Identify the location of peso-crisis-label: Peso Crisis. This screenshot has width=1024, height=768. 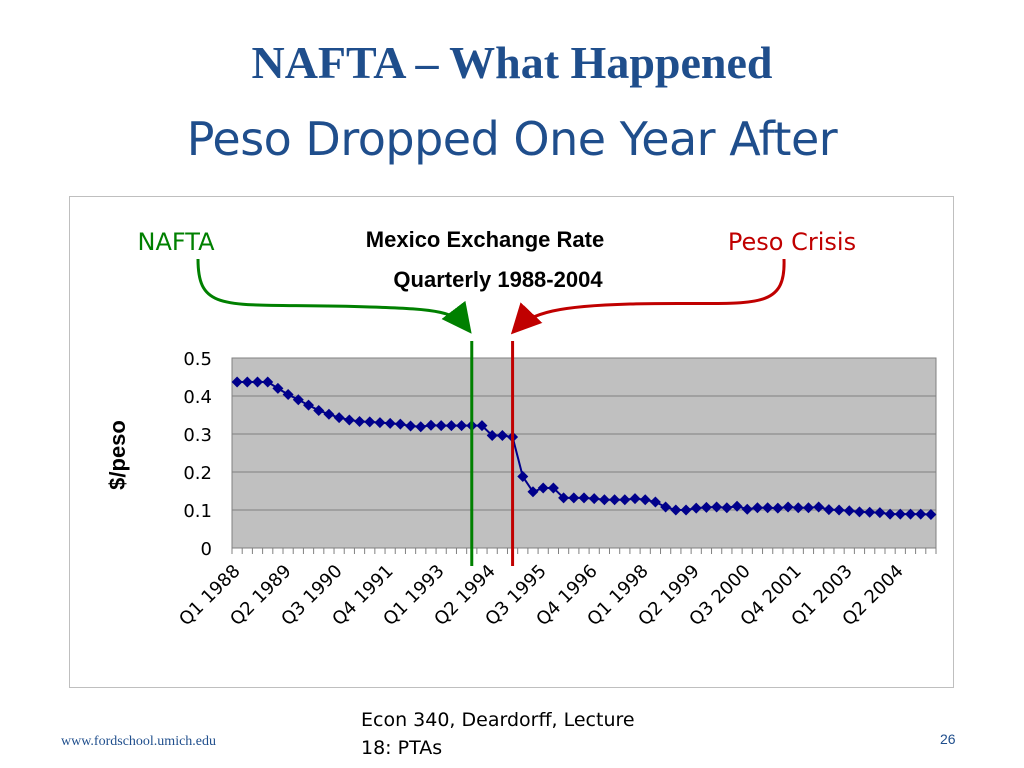
(792, 242).